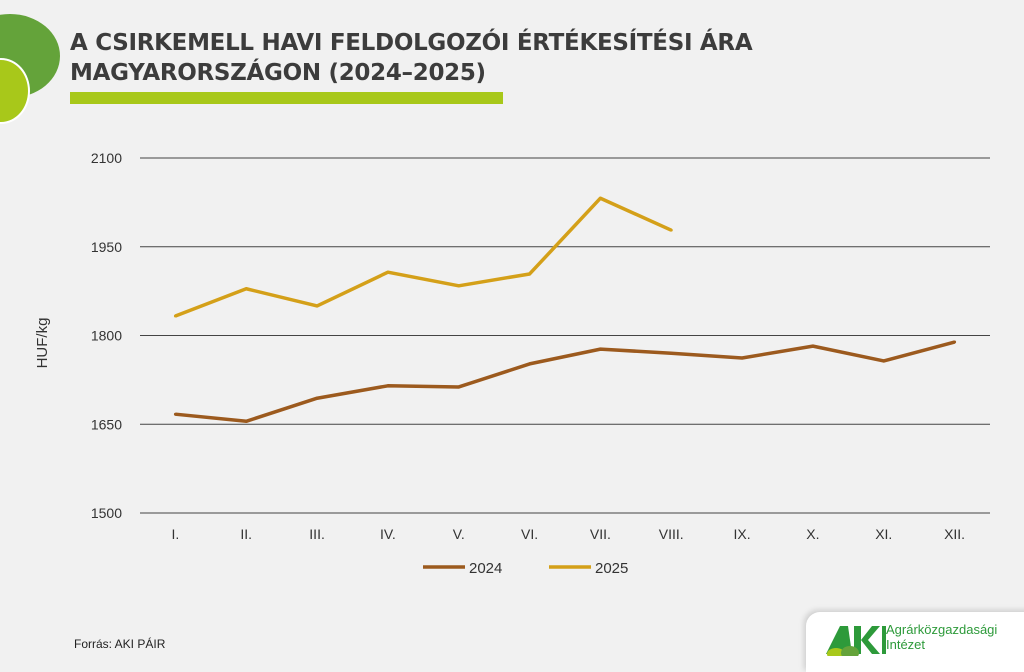 This screenshot has width=1024, height=672. Describe the element at coordinates (106, 158) in the screenshot. I see `y-tick-label: 2100` at that location.